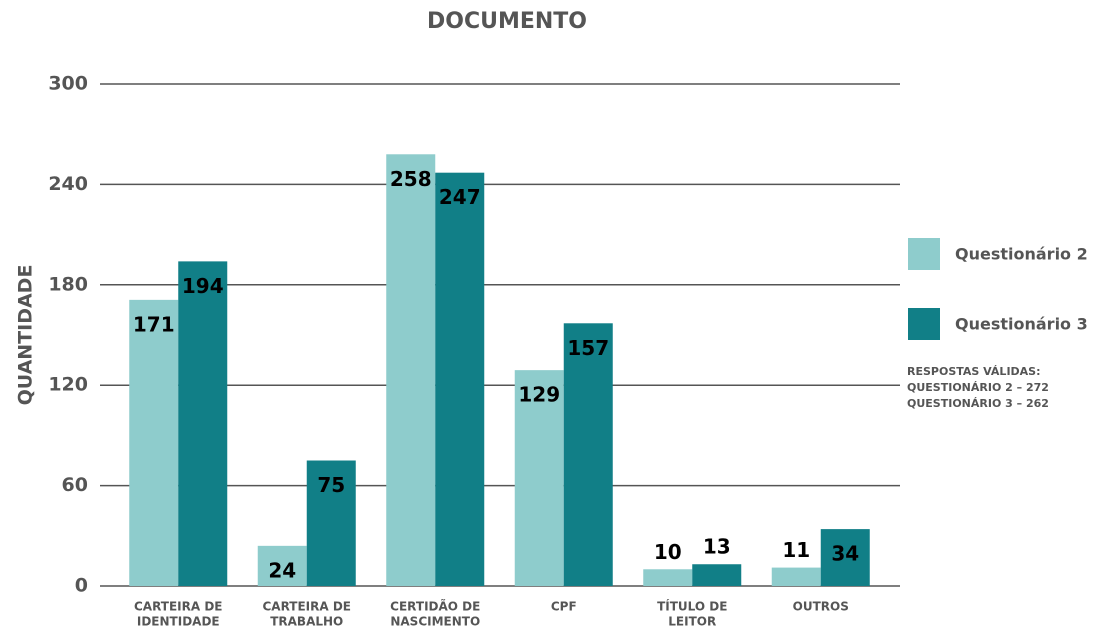  Describe the element at coordinates (26, 335) in the screenshot. I see `y-axis-title: QUANTIDADE` at that location.